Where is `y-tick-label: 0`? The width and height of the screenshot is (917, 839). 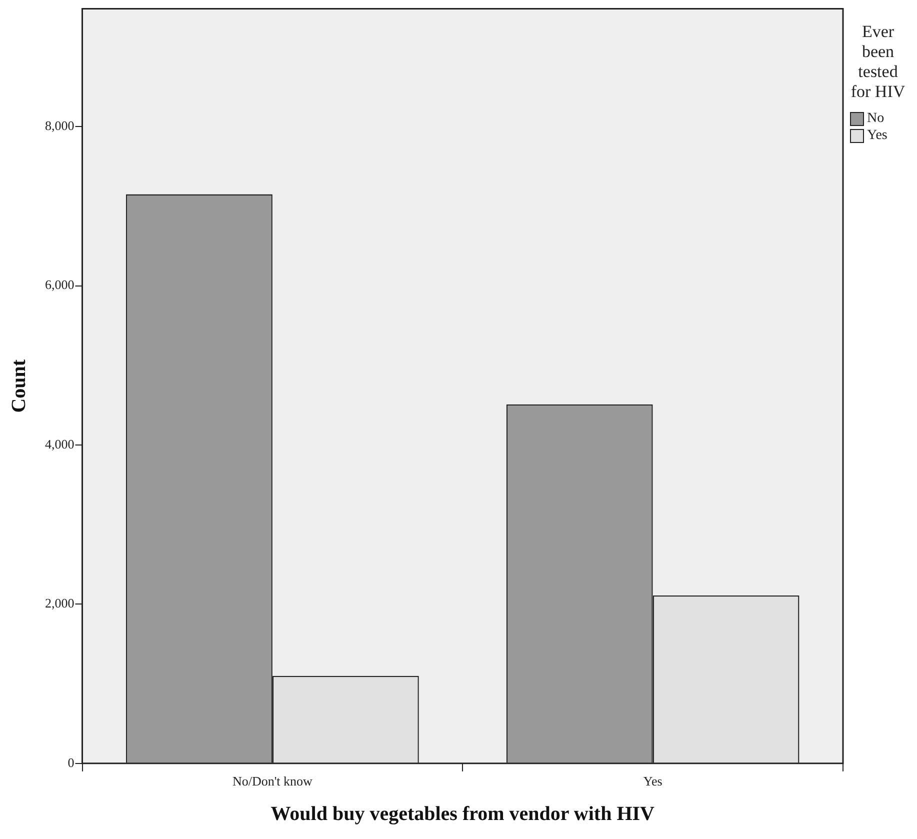 y-tick-label: 0 is located at coordinates (71, 762).